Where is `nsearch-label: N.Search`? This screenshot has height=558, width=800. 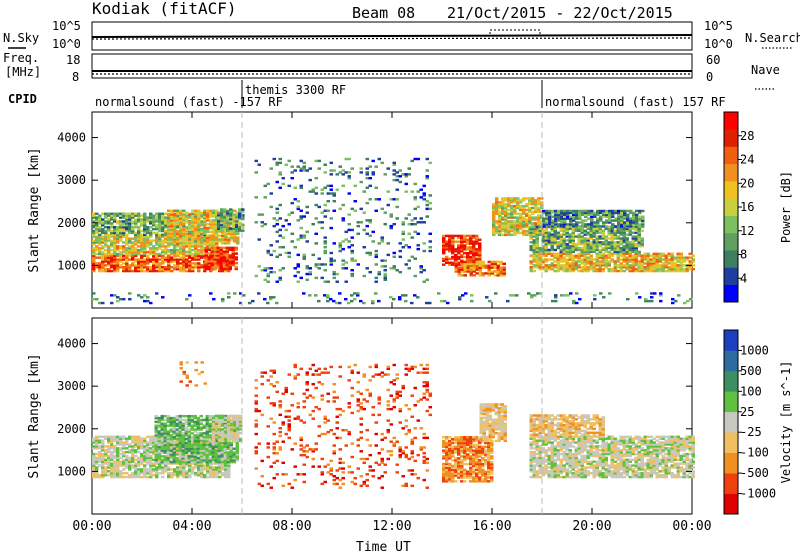
nsearch-label: N.Search is located at coordinates (772, 38).